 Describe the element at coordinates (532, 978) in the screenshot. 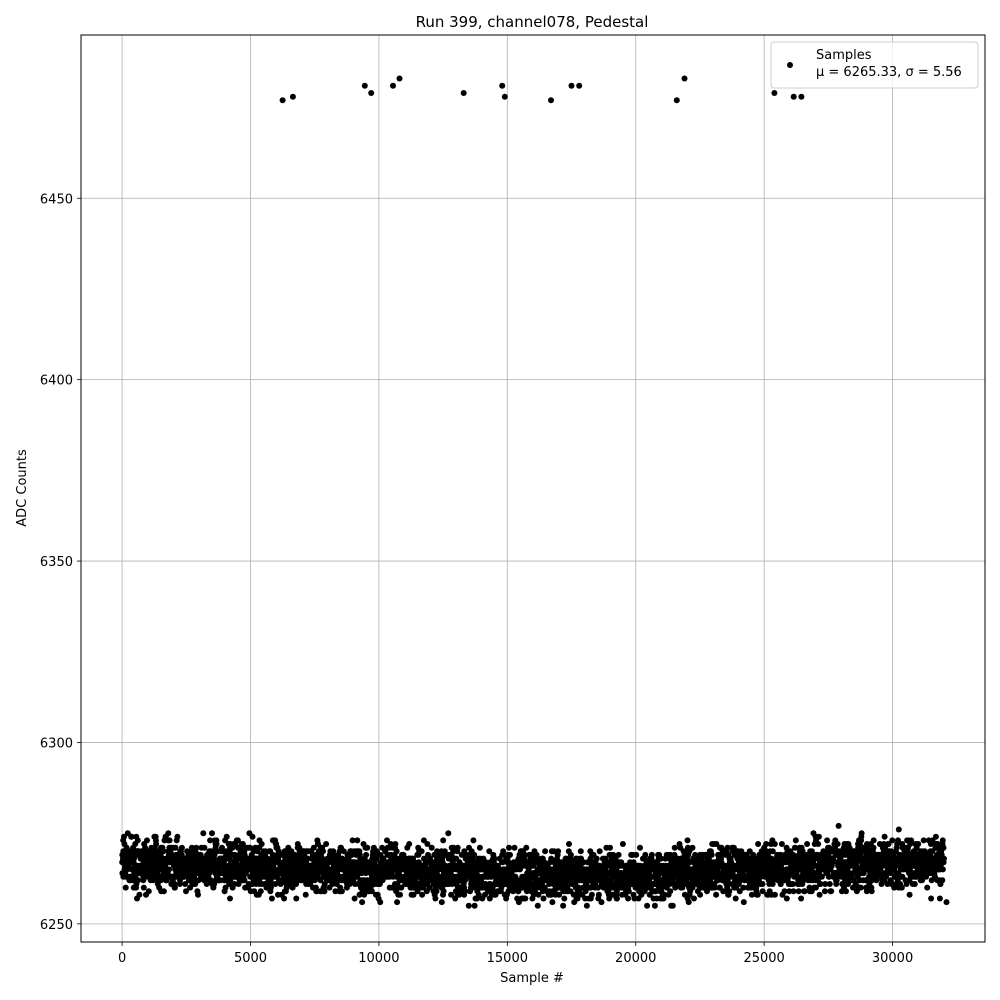

I see `x-axis-label: Sample #` at that location.